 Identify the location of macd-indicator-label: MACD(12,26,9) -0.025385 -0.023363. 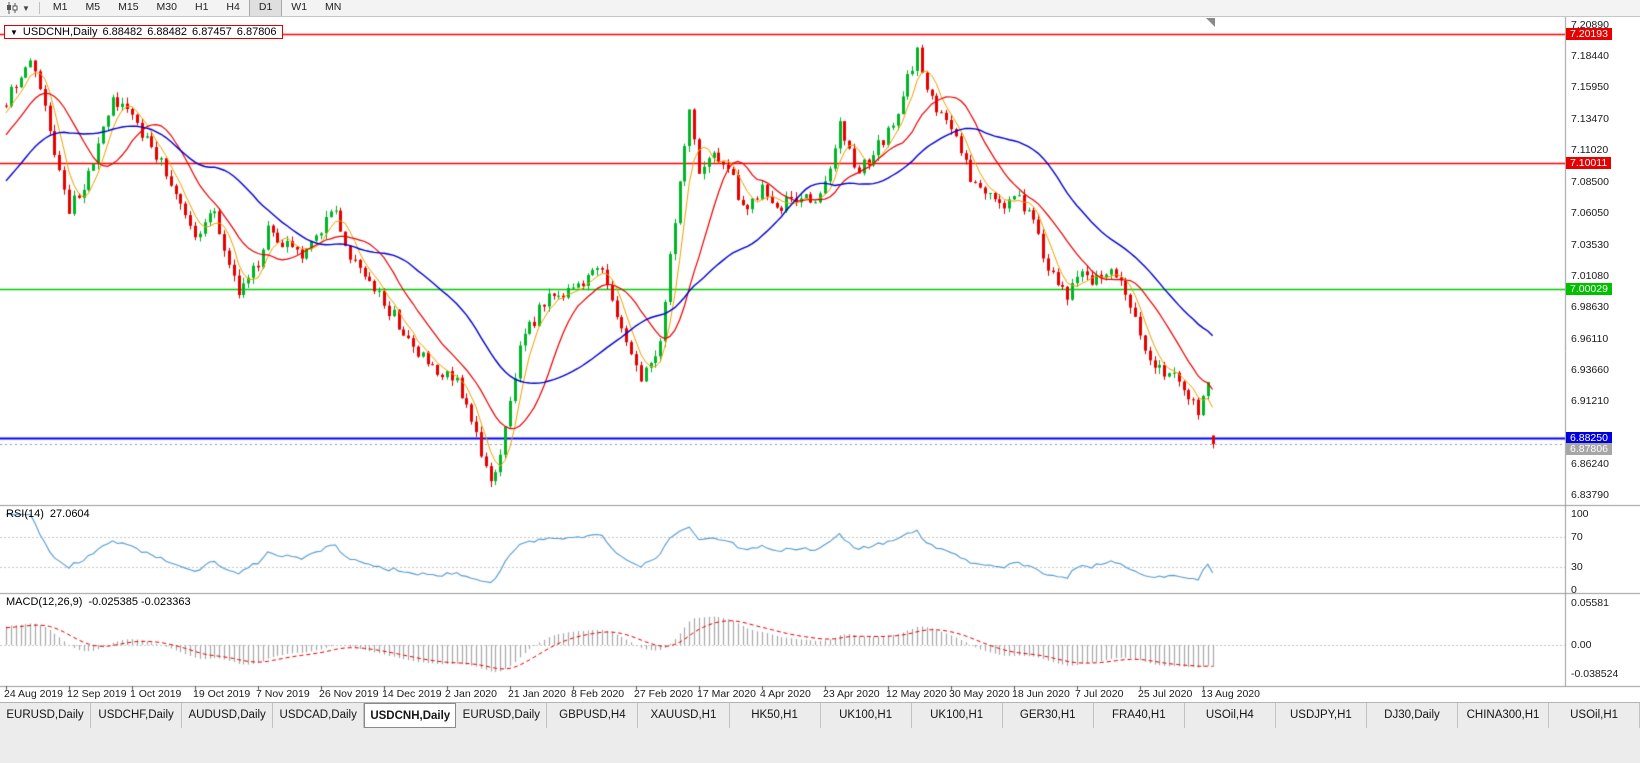
(98, 602).